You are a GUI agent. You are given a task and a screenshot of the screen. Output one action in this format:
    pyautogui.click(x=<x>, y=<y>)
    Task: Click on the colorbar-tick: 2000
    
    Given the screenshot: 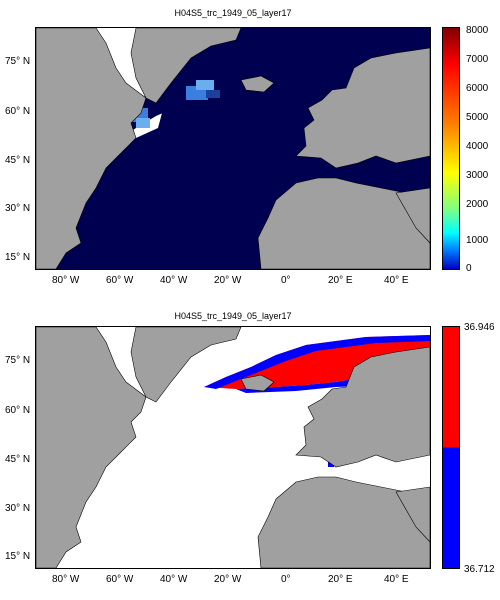 What is the action you would take?
    pyautogui.click(x=477, y=204)
    